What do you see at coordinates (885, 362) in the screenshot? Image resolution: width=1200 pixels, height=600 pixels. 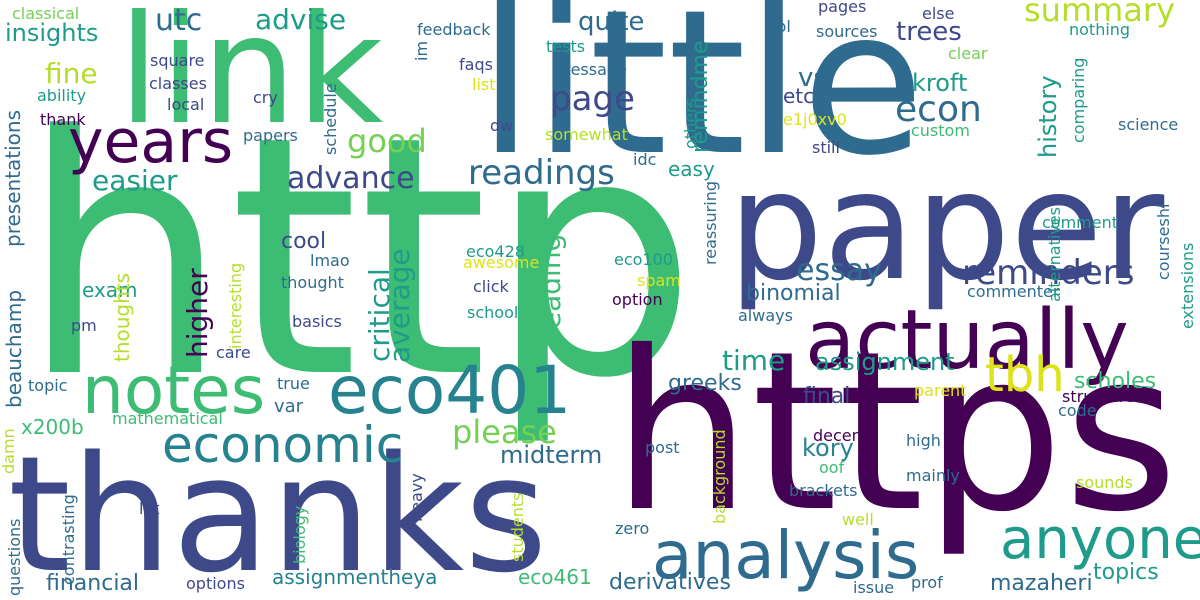 I see `word-assignment: assignment` at bounding box center [885, 362].